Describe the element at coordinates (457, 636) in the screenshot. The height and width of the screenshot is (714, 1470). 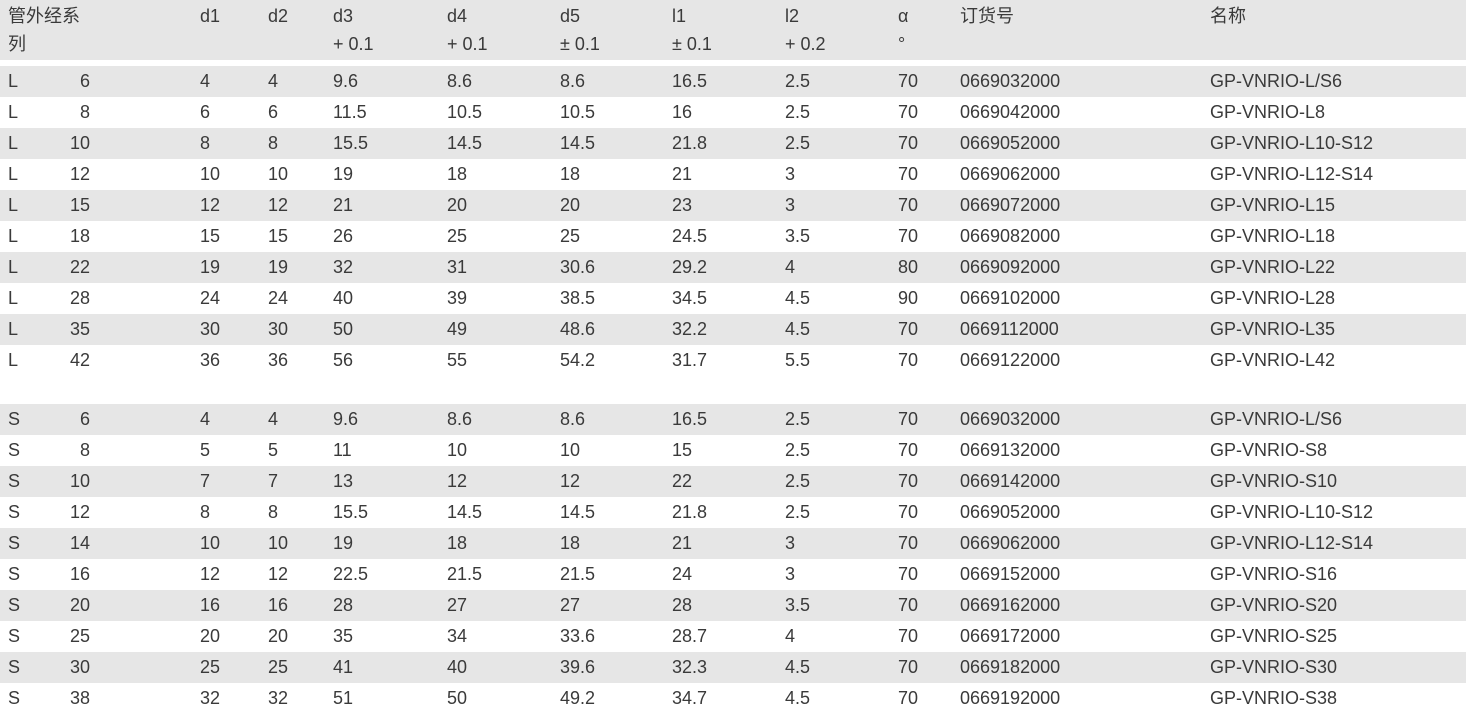
I see `cell-d4: 34` at that location.